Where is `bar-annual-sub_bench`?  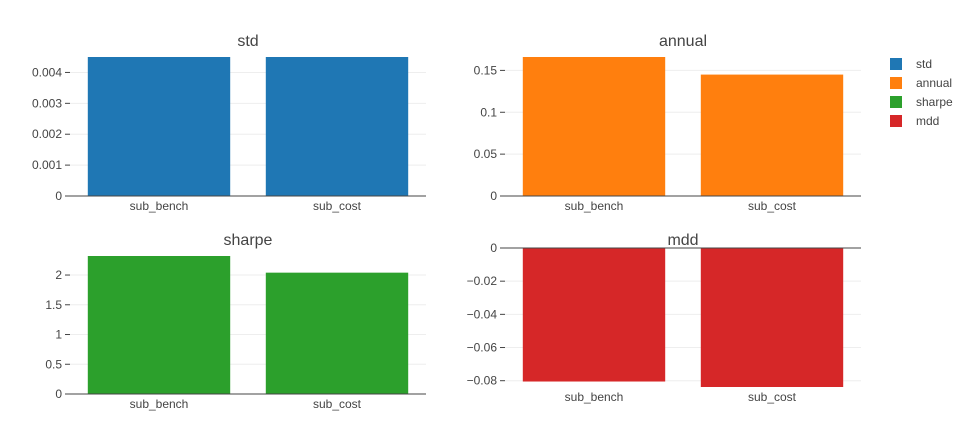
bar-annual-sub_bench is located at coordinates (594, 126).